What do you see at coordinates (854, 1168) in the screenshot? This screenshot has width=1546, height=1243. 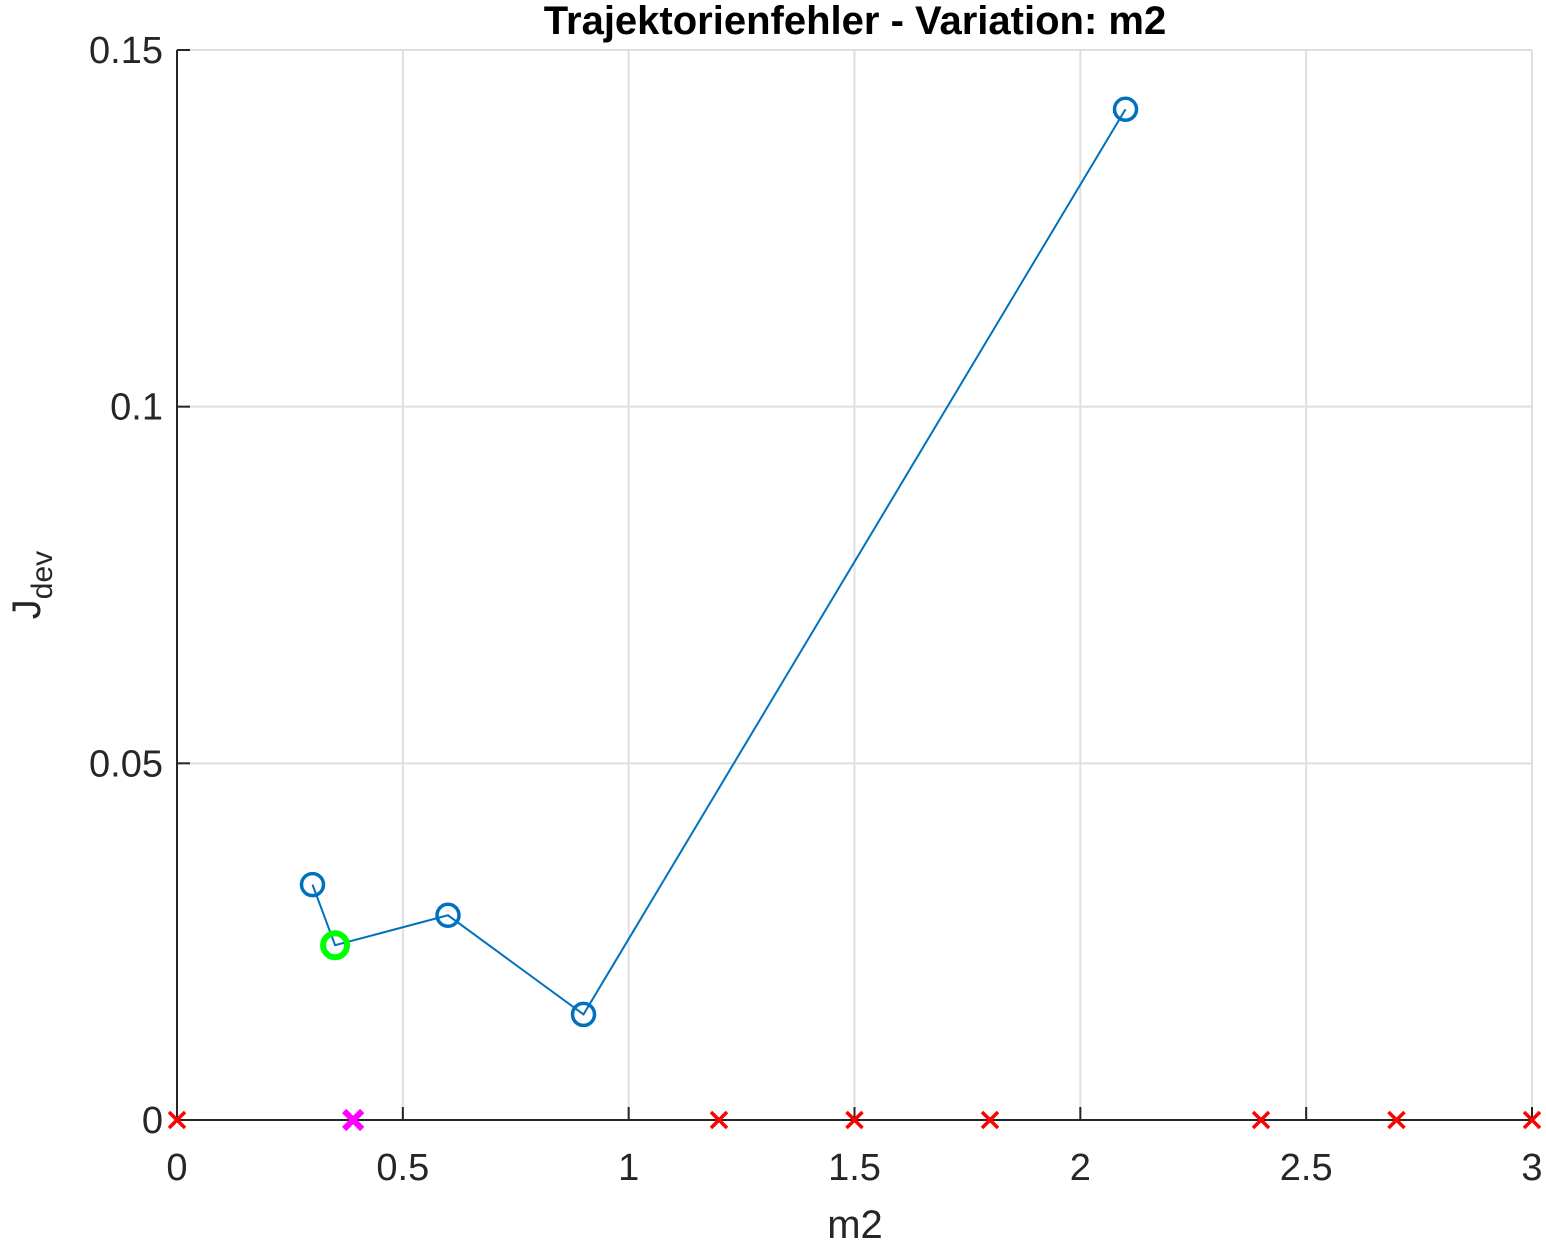 I see `x-tick-label: 1.5` at bounding box center [854, 1168].